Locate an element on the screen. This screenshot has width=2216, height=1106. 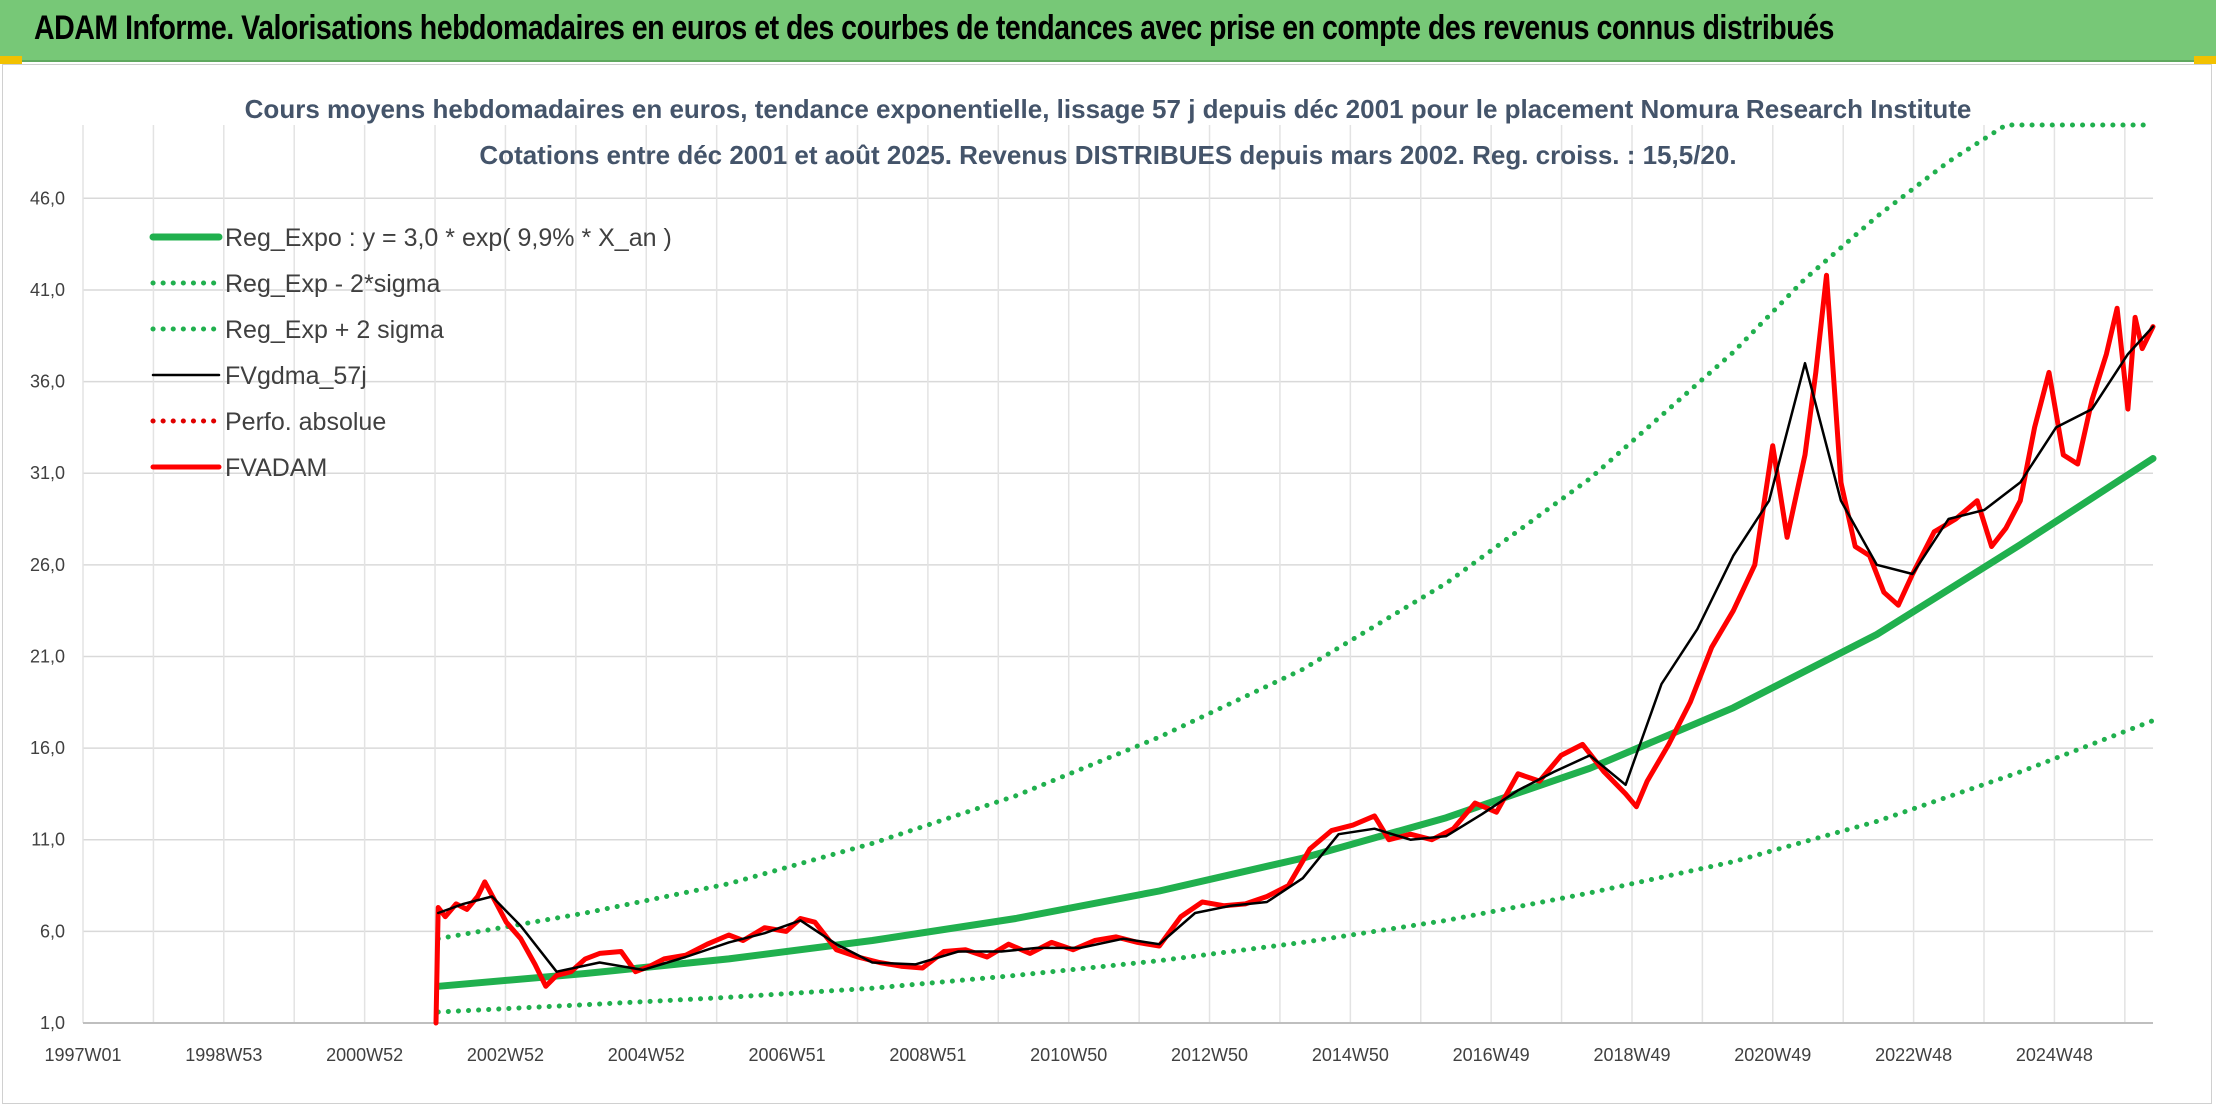
y-tick-label: 16,0 is located at coordinates (47, 748).